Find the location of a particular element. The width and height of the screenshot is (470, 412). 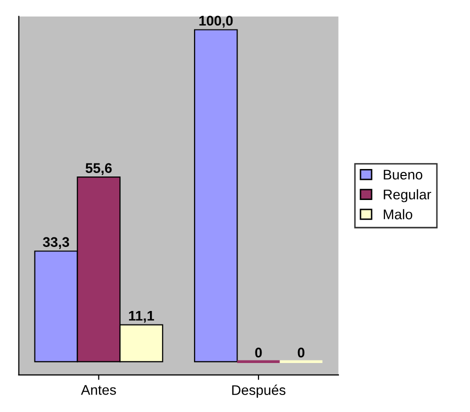

legend-label: Malo is located at coordinates (398, 214).